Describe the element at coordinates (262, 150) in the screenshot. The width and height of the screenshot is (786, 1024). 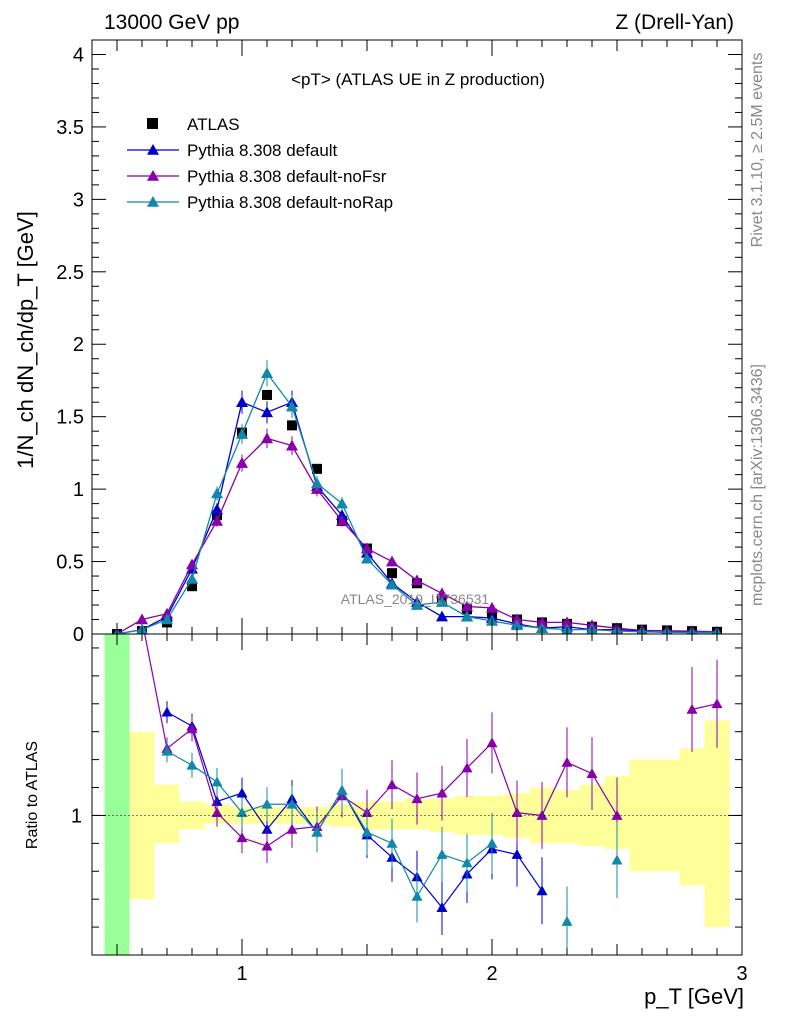
I see `legend-label: Pythia 8.308 default` at that location.